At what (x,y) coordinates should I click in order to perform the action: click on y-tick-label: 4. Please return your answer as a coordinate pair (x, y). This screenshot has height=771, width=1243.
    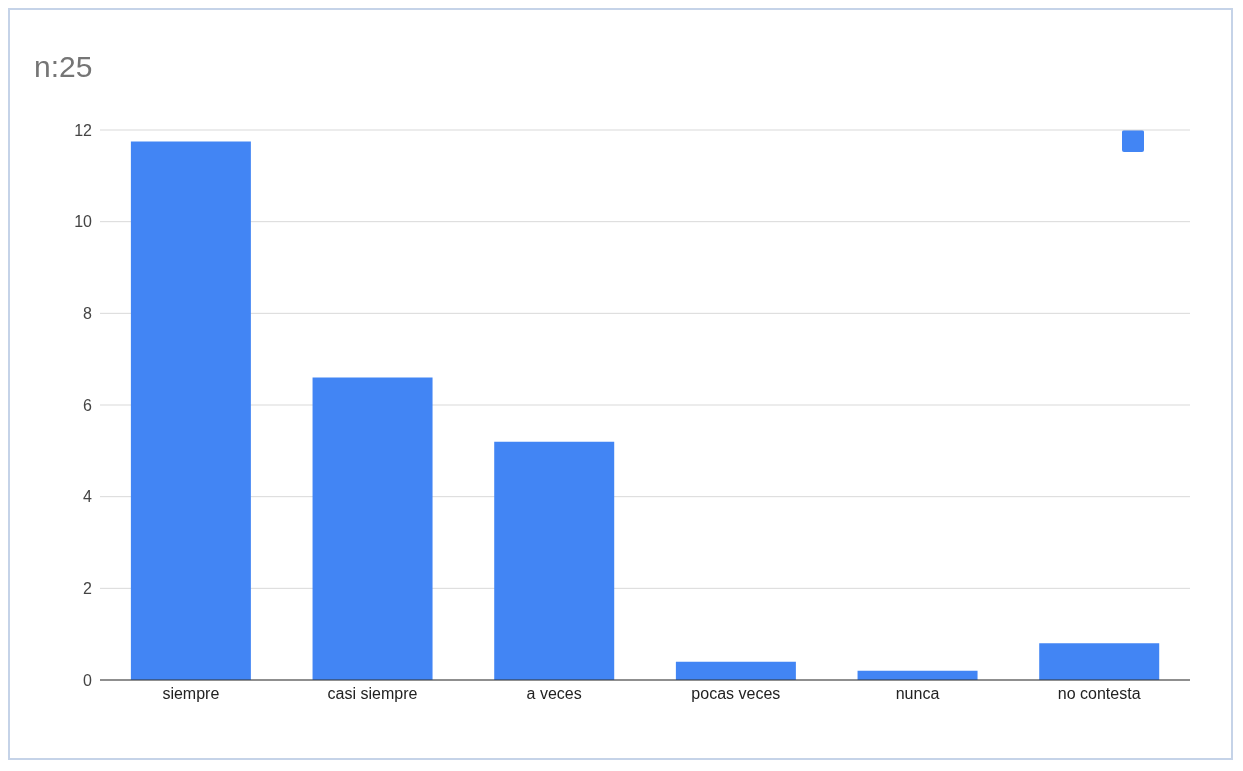
    Looking at the image, I should click on (88, 497).